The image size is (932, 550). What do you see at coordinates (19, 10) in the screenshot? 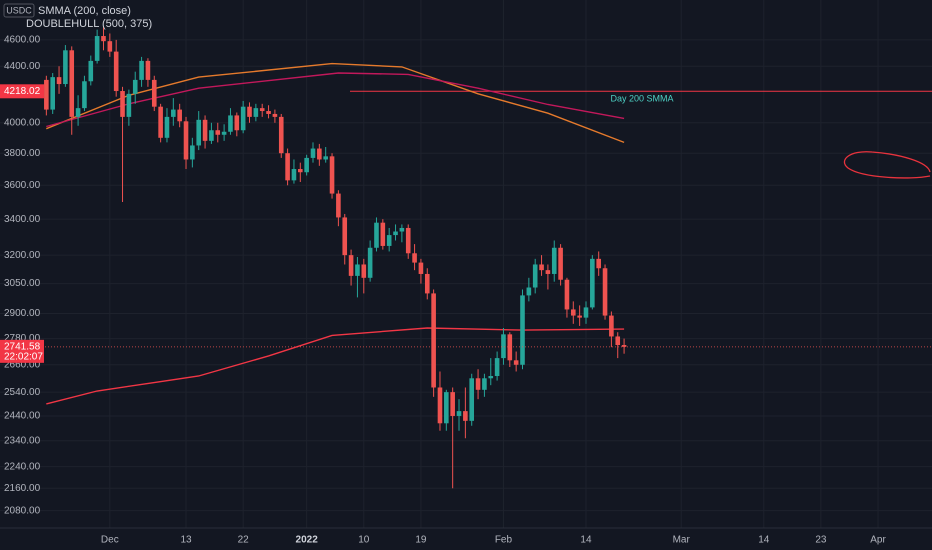
I see `currency-box` at bounding box center [19, 10].